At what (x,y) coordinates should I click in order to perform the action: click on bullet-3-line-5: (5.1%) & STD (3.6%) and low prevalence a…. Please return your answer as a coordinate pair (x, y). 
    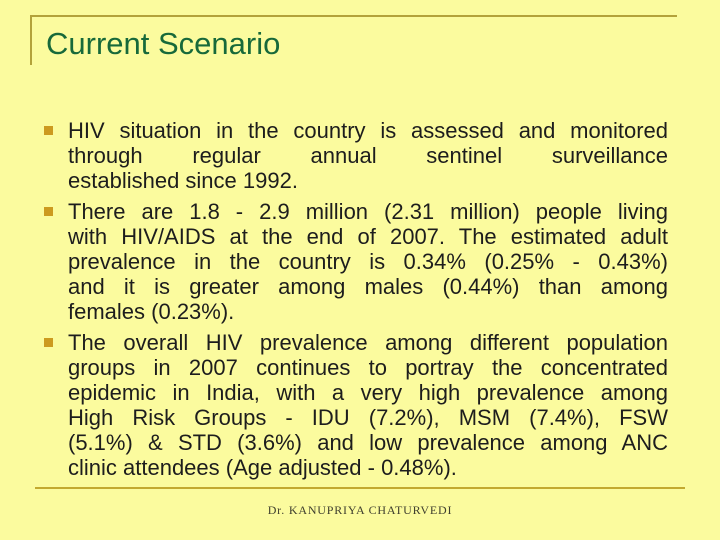
    Looking at the image, I should click on (368, 442).